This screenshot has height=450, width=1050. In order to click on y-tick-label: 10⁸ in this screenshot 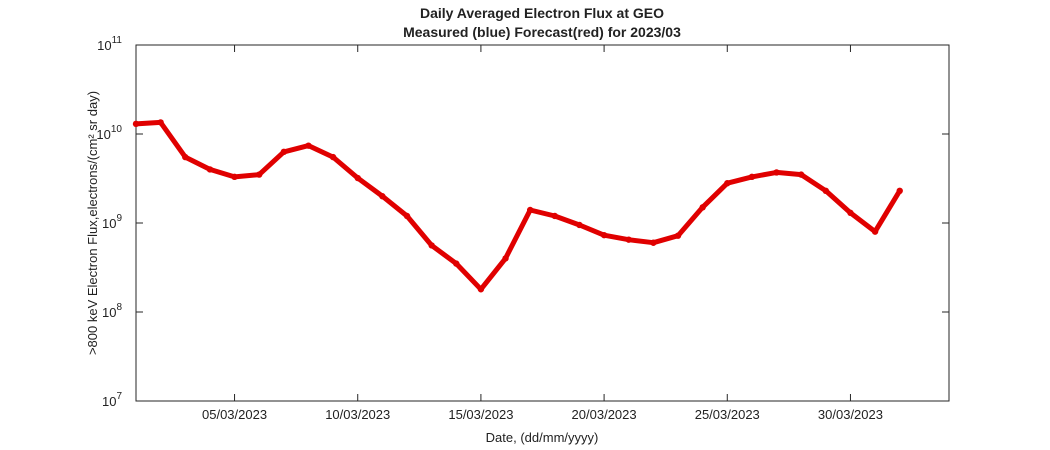, I will do `click(112, 311)`.